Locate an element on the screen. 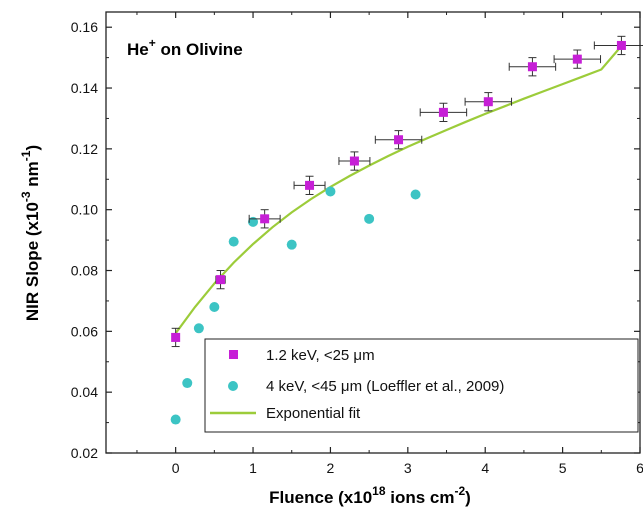 This screenshot has width=643, height=511. legend-box is located at coordinates (421, 385).